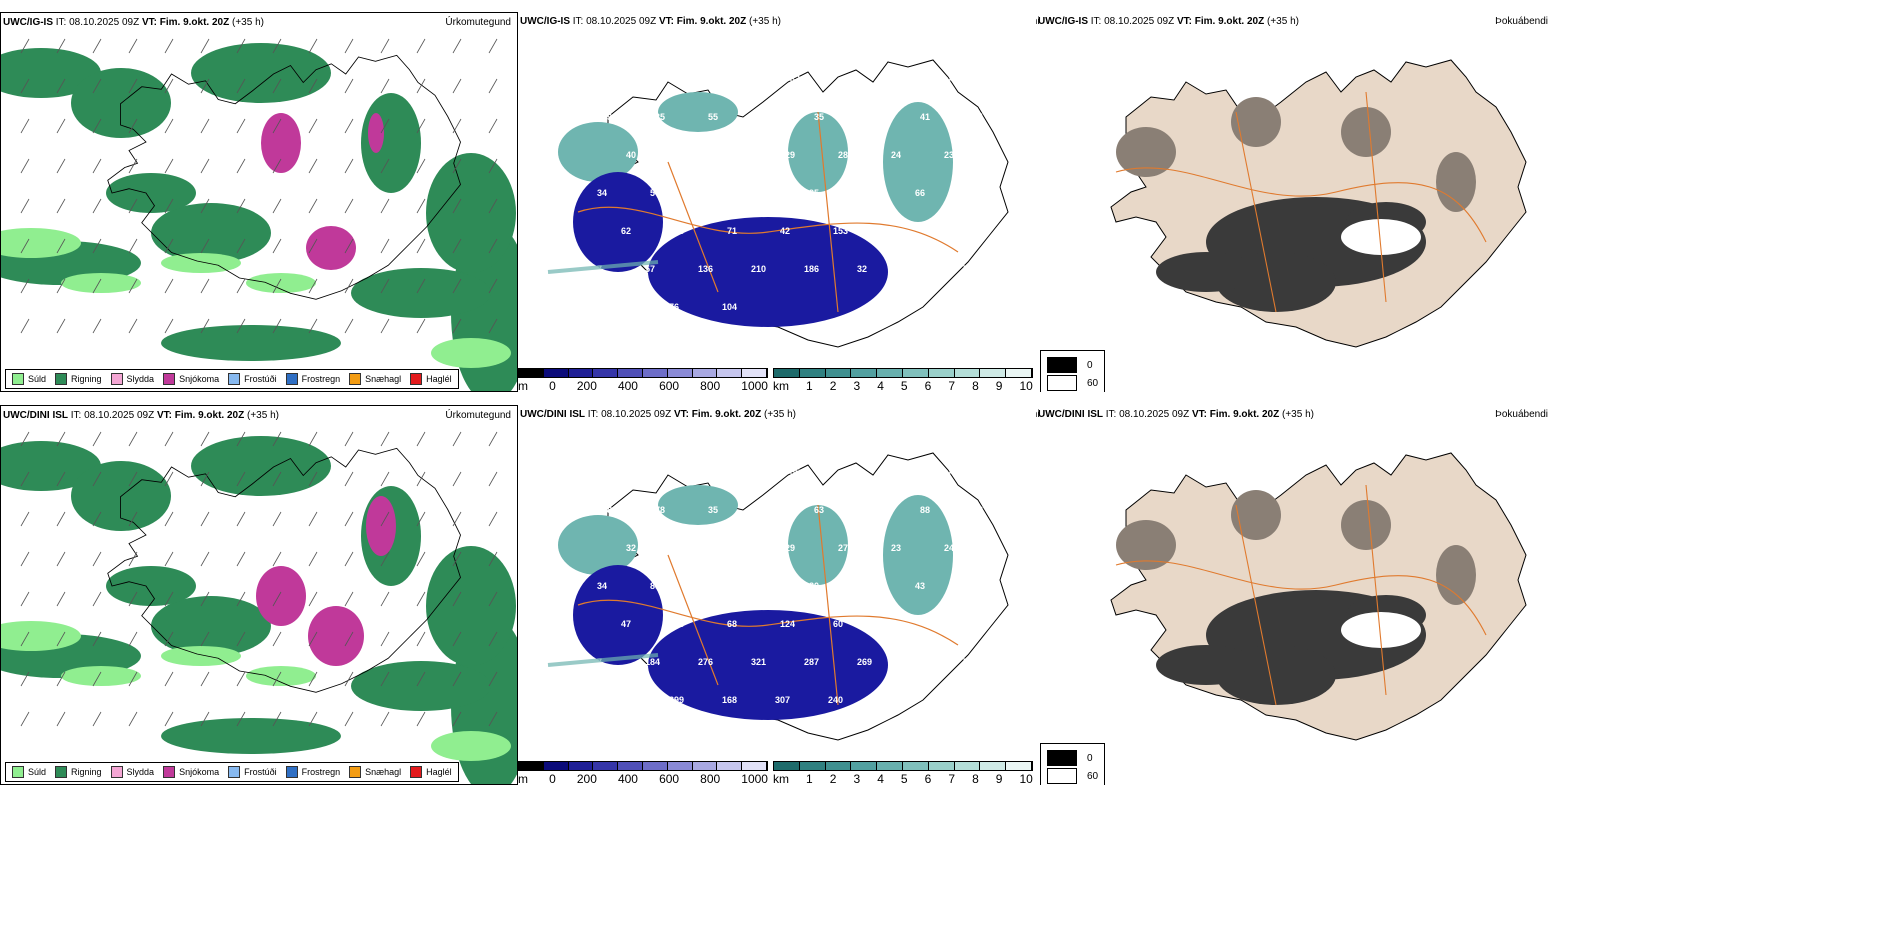  Describe the element at coordinates (954, 79) in the screenshot. I see `visibility-label: 44` at that location.